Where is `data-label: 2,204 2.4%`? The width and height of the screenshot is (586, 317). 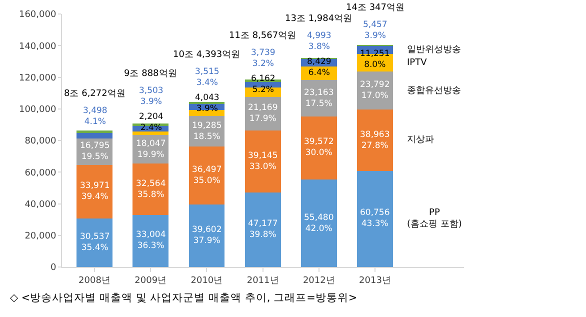
data-label: 2,204 2.4% is located at coordinates (151, 123).